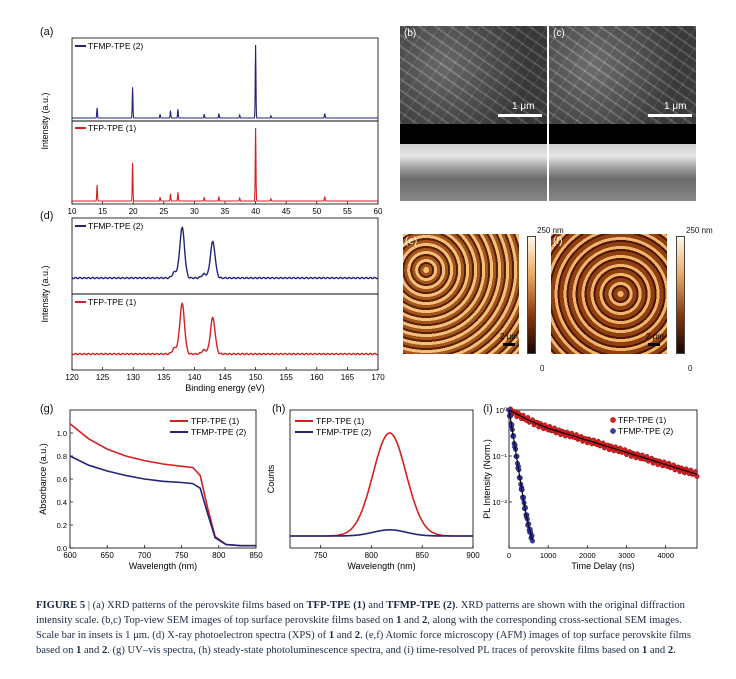  What do you see at coordinates (697, 476) in the screenshot?
I see `trpl-point-tfp` at bounding box center [697, 476].